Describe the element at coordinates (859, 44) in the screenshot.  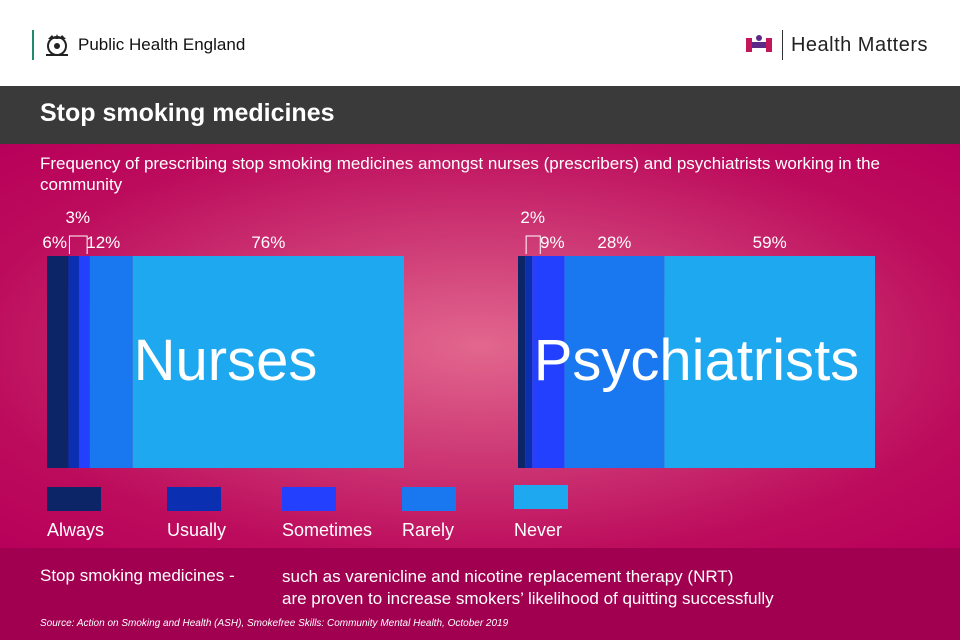
I see `brand-name: Health Matters` at that location.